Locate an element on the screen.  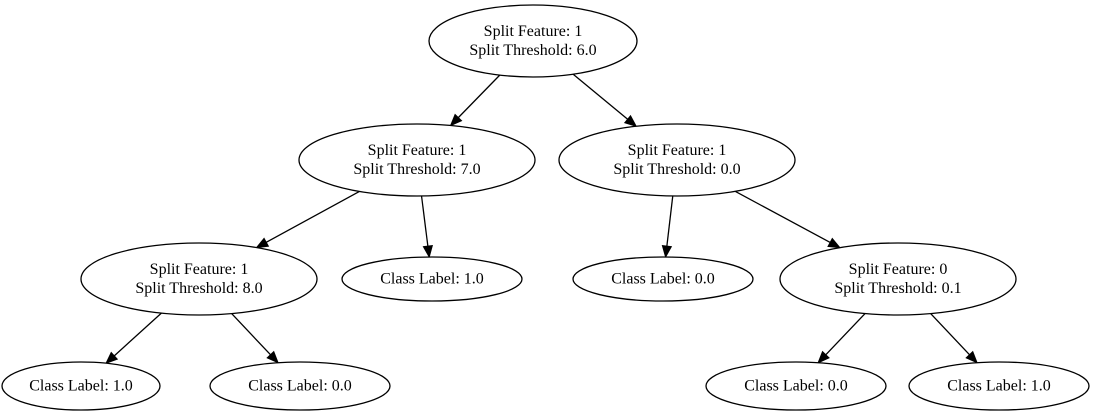
edge-n1-n3 is located at coordinates (307, 219).